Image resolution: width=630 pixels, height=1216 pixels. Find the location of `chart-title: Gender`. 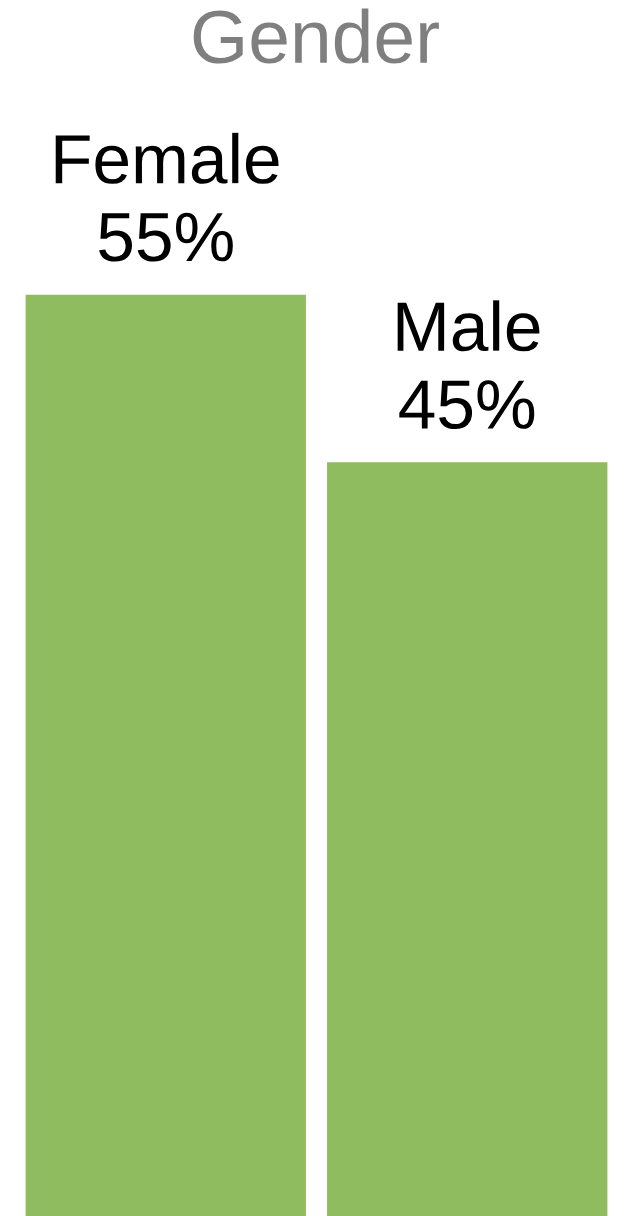

chart-title: Gender is located at coordinates (316, 36).